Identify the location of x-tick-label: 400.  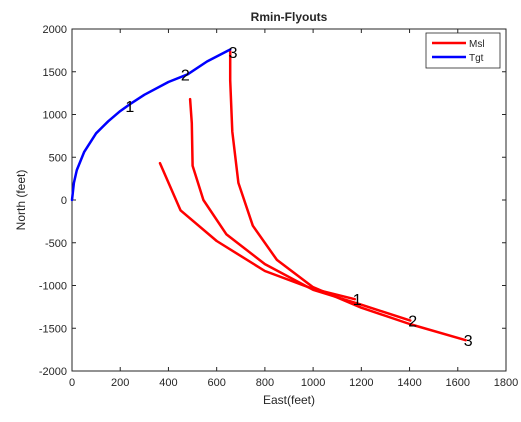
(168, 383).